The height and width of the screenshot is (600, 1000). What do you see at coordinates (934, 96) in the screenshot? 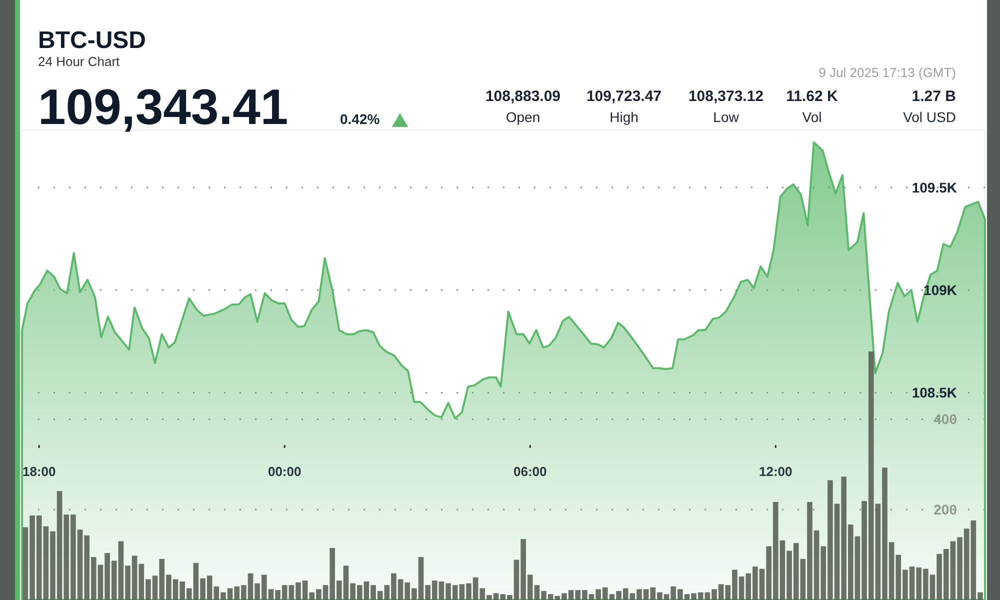
I see `text: 1.27 B` at bounding box center [934, 96].